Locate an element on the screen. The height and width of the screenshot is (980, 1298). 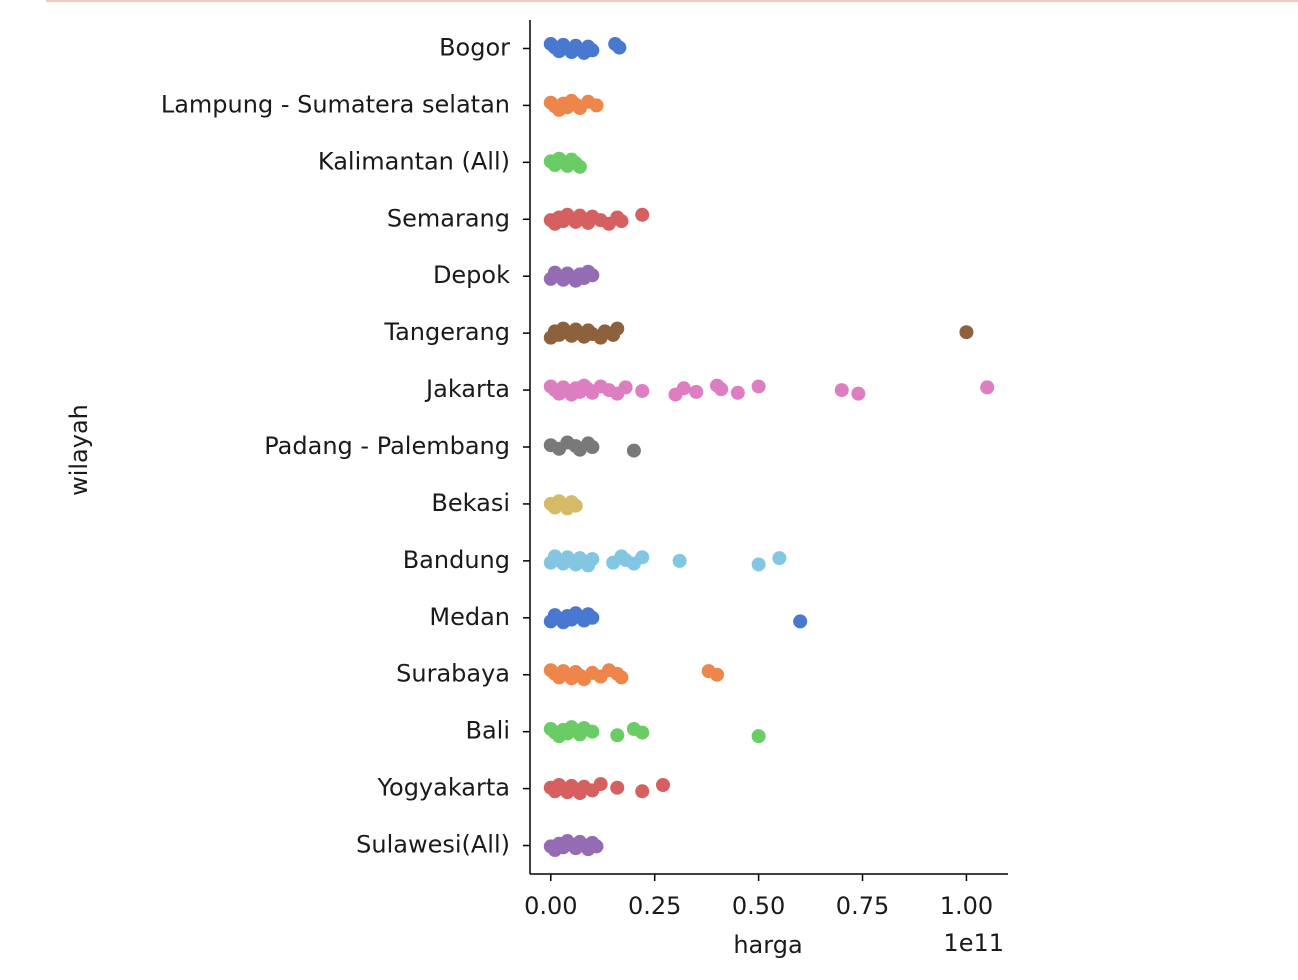
x-axis-label: harga is located at coordinates (767, 945).